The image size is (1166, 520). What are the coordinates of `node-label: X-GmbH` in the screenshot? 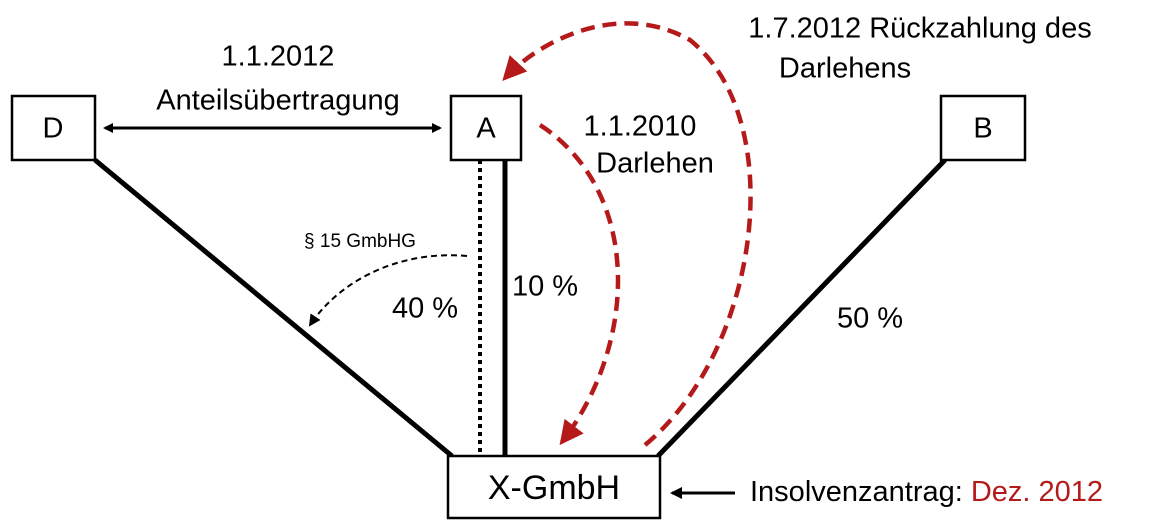 It's located at (554, 488).